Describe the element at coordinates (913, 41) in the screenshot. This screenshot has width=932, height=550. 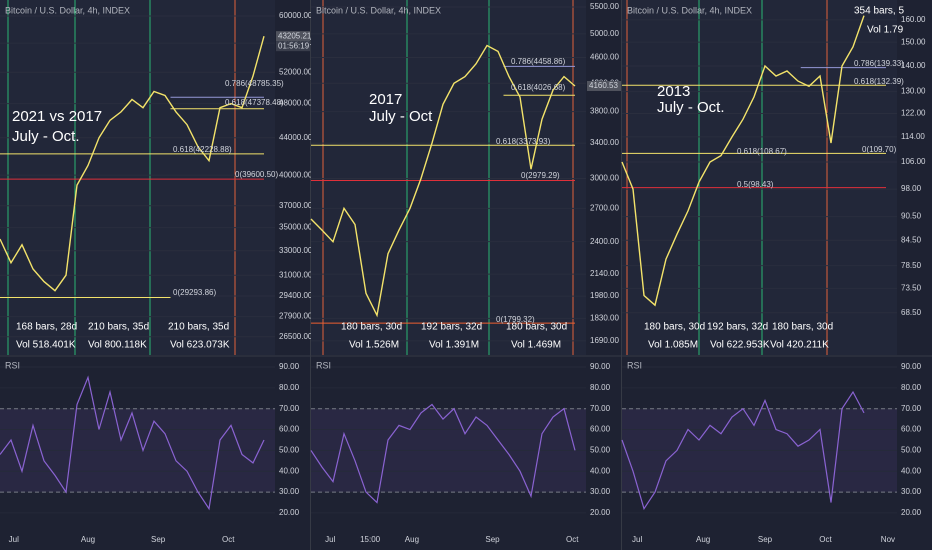
I see `y-tick-label: 150.00` at that location.